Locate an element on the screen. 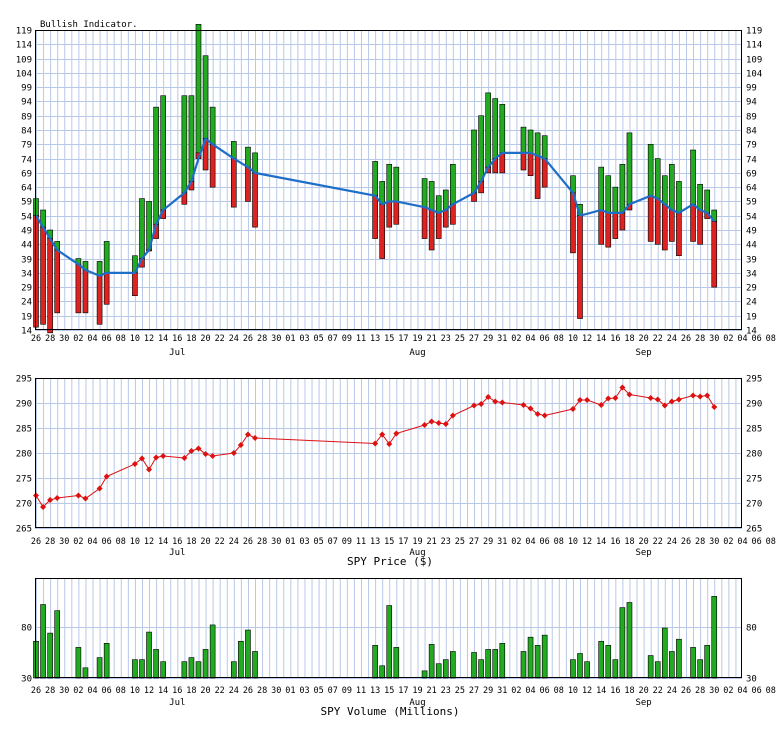 The height and width of the screenshot is (734, 784). y-tick-label-left: 80 is located at coordinates (26, 629).